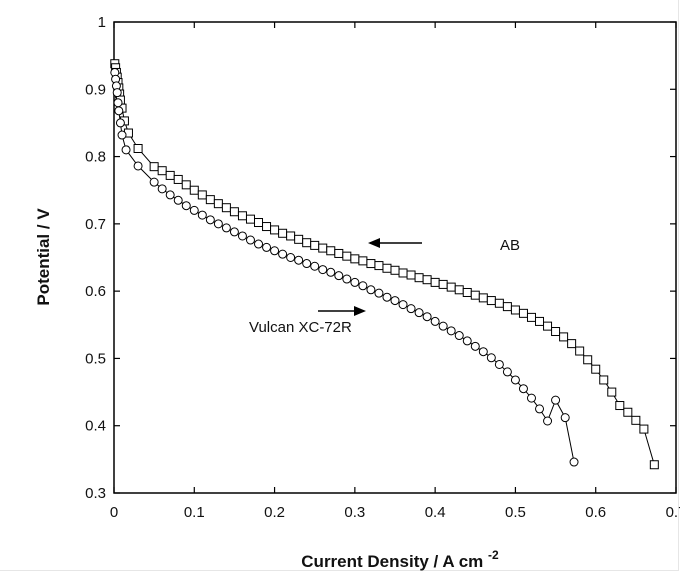 The image size is (680, 572). What do you see at coordinates (43, 257) in the screenshot?
I see `y-axis-title: Potential / V` at bounding box center [43, 257].